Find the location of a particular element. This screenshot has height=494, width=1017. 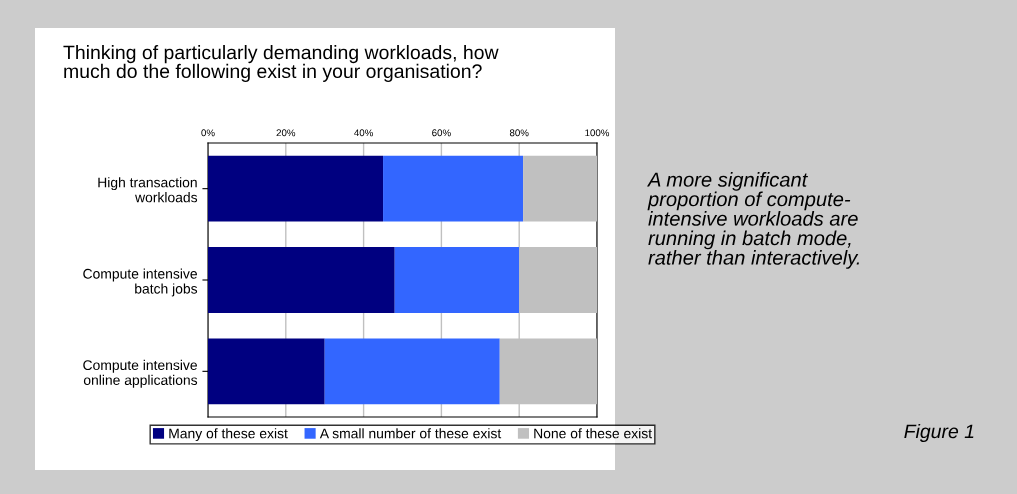

y-tick-label: Compute intensive online applications is located at coordinates (140, 373).